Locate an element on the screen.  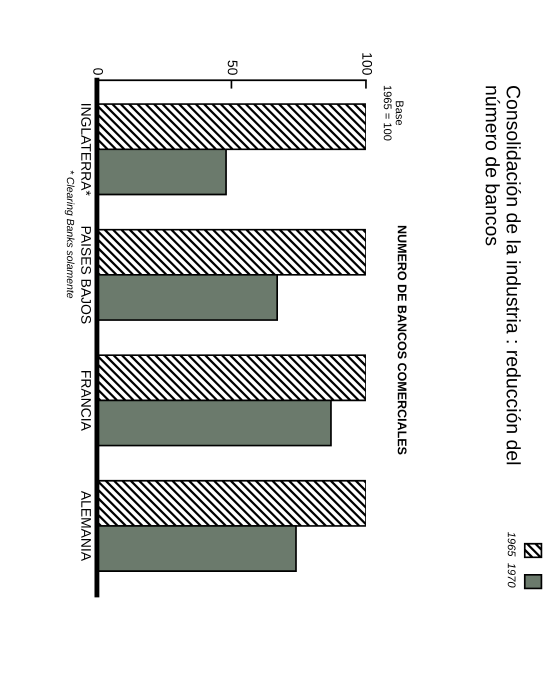
x-tick-label: 50 is located at coordinates (233, 67).